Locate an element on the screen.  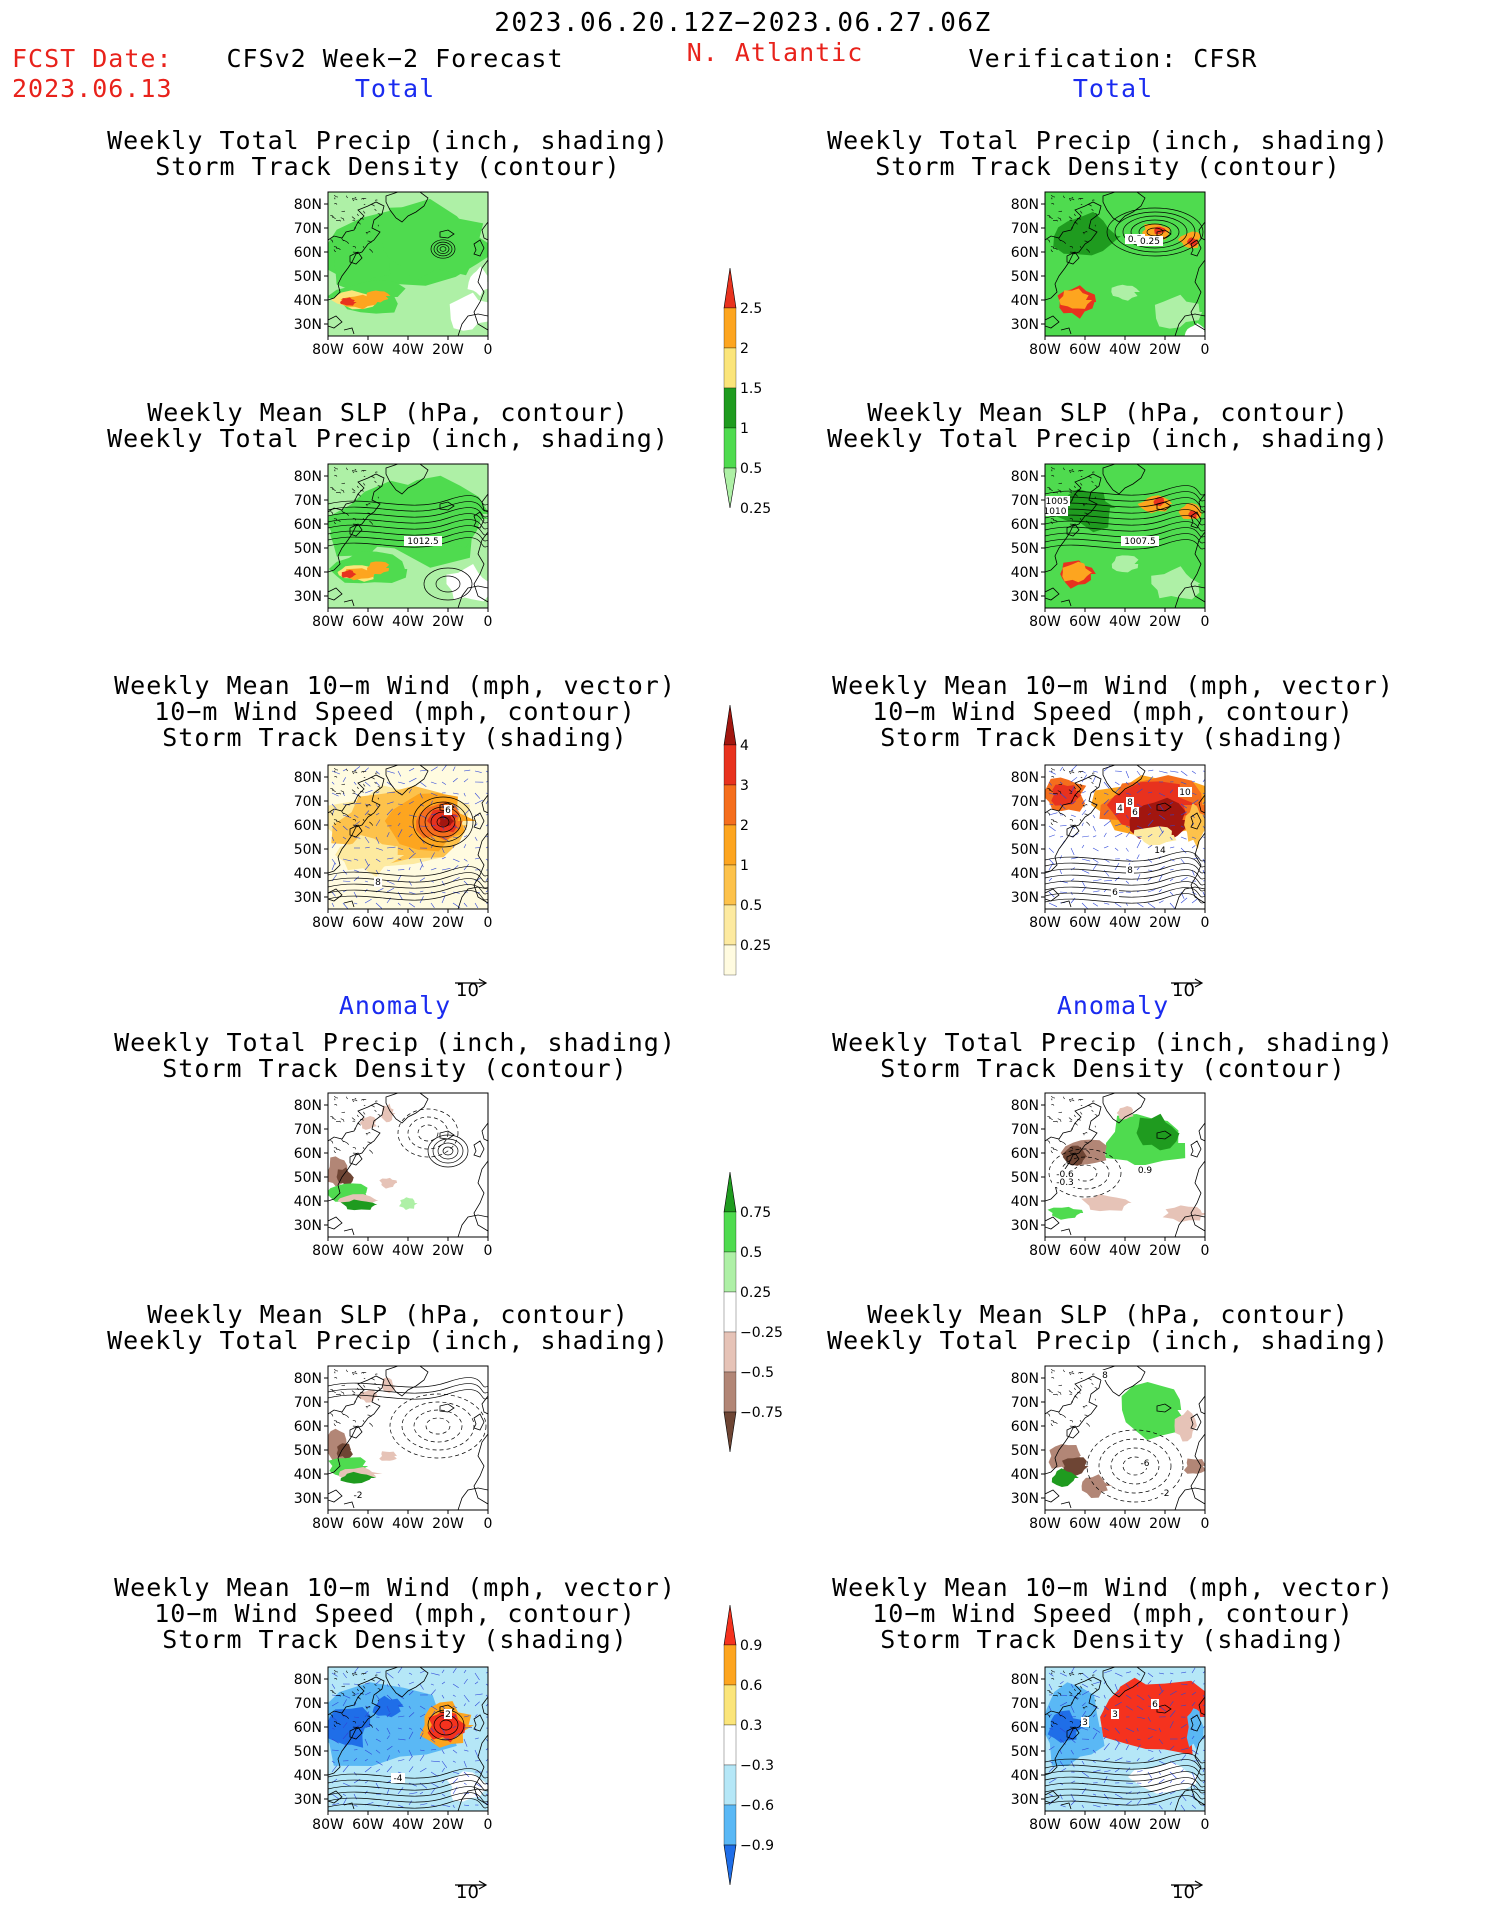
colorbar-total_storm: 4 3 2 1 0.5 0.25 is located at coordinates (747, 840).